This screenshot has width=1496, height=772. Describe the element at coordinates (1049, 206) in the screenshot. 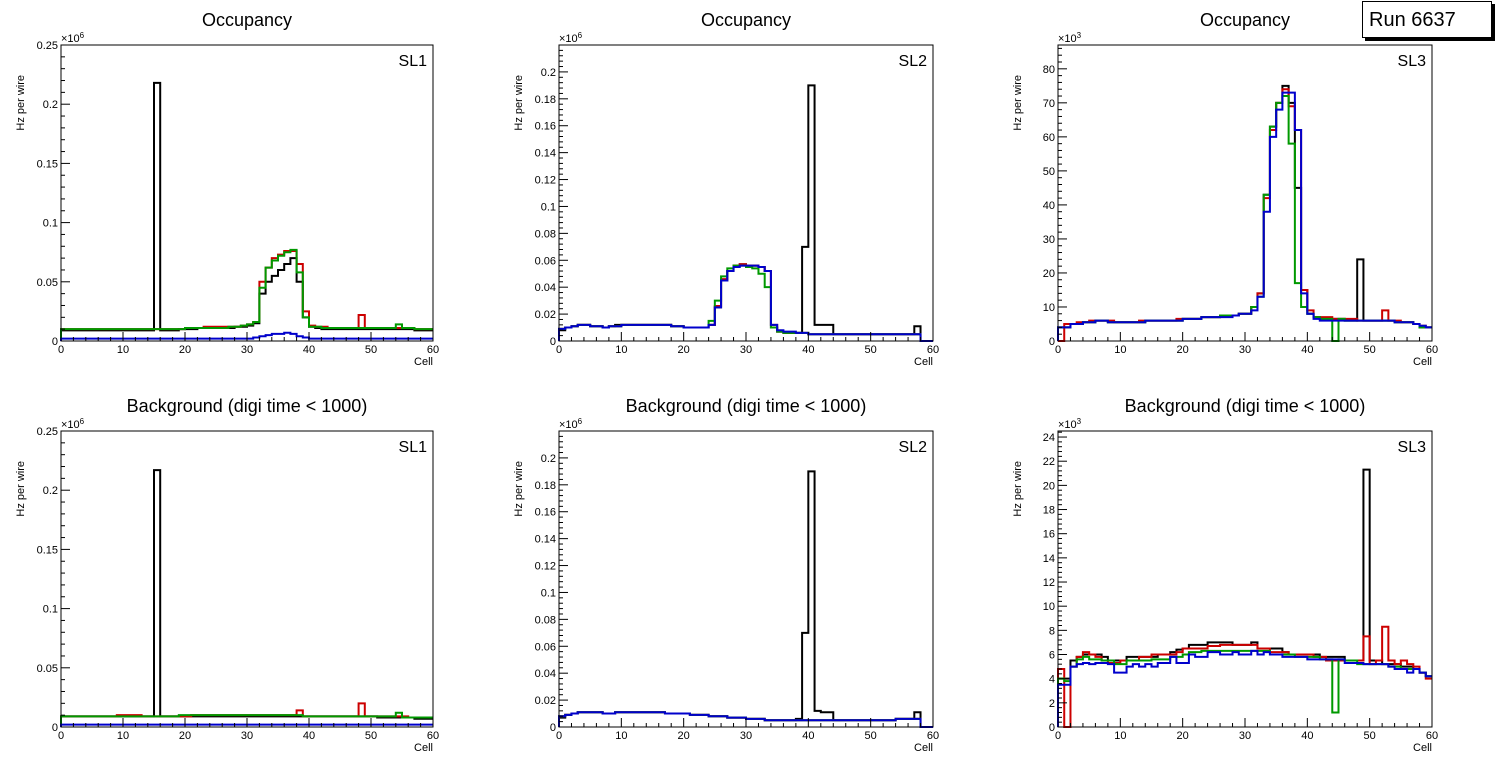

I see `y-tick-label: 40` at that location.